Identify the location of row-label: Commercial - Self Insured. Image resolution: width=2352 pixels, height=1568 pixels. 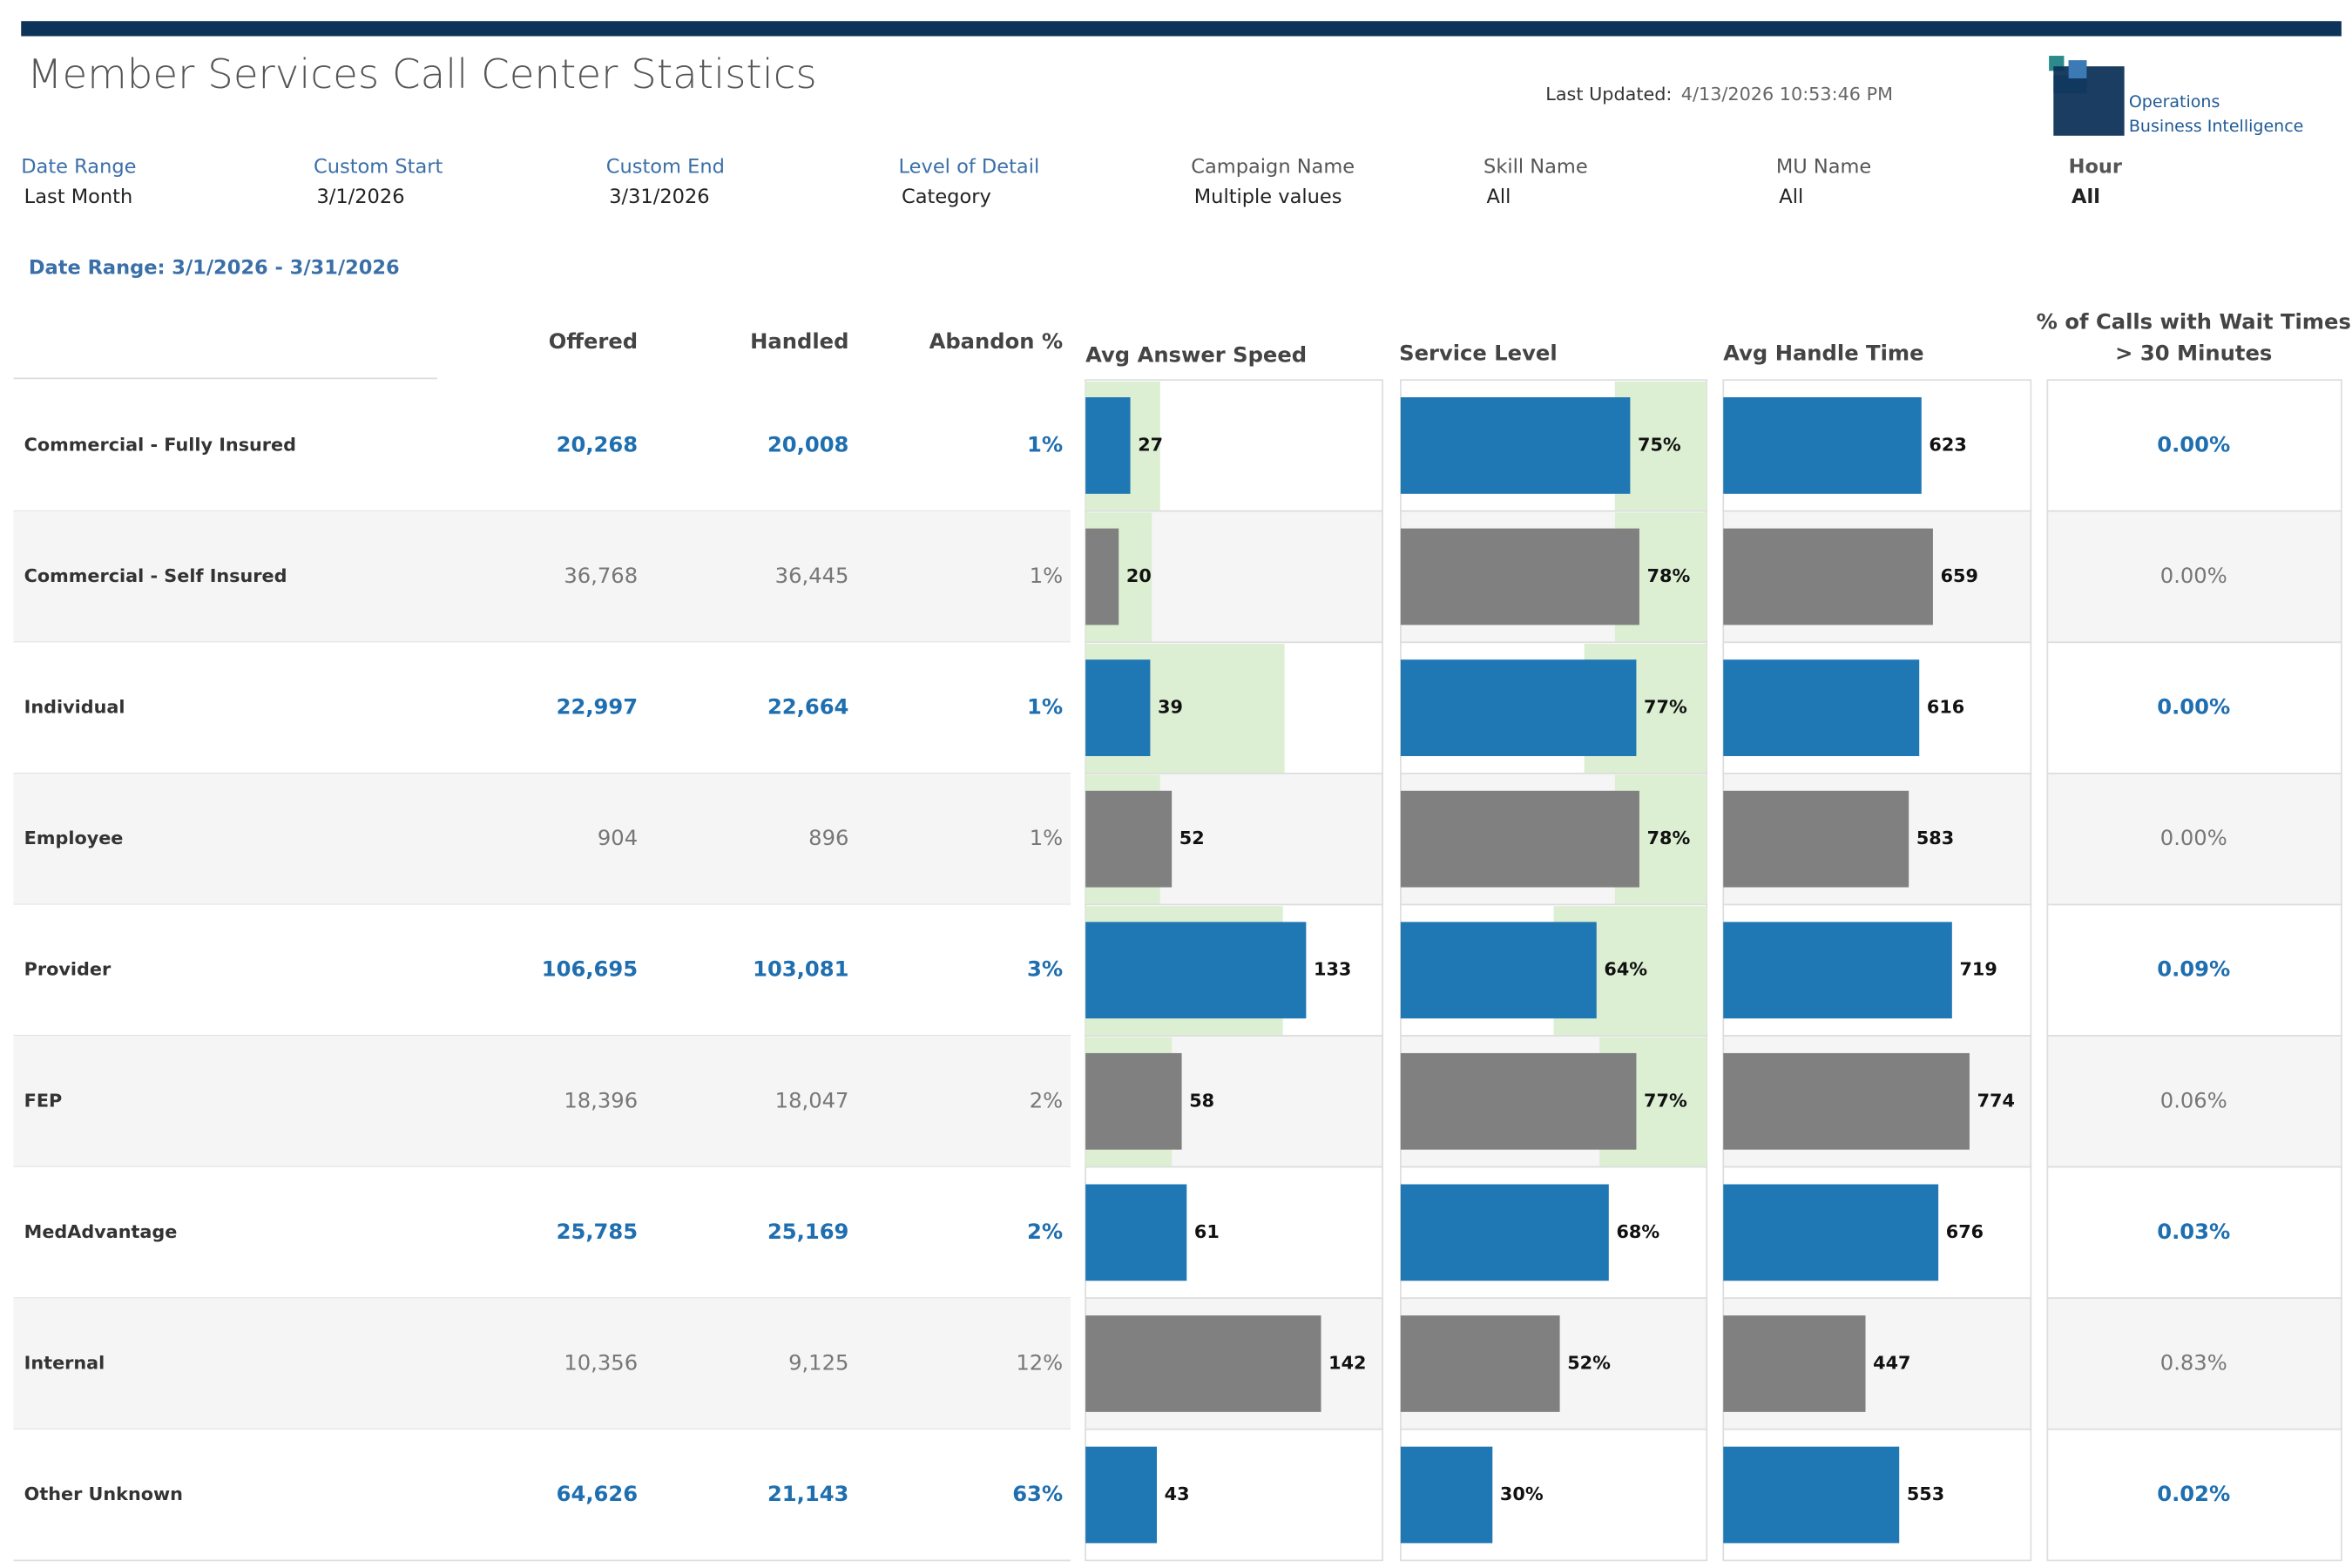
(155, 575).